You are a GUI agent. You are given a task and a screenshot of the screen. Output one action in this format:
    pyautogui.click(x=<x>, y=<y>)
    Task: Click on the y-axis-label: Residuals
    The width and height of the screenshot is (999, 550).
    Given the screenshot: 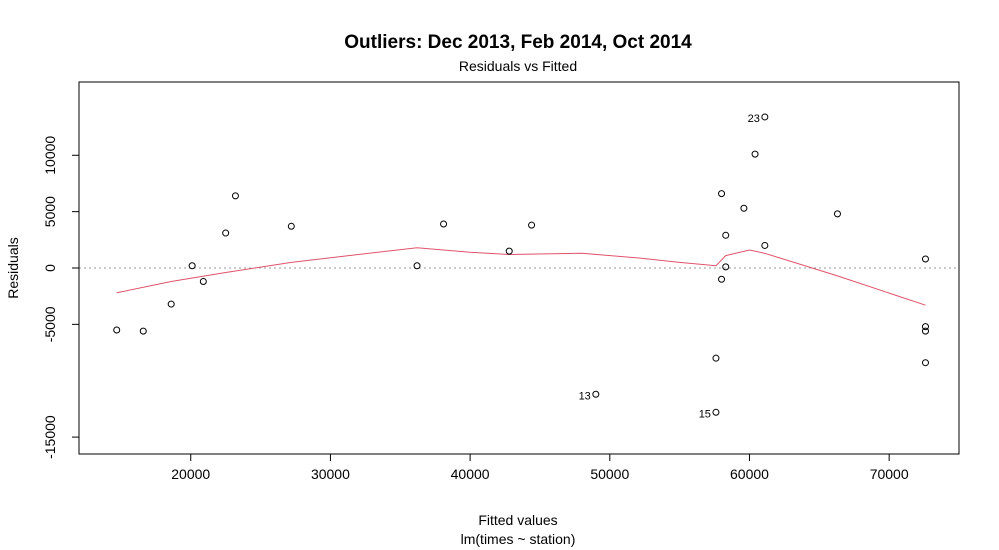 What is the action you would take?
    pyautogui.click(x=13, y=267)
    